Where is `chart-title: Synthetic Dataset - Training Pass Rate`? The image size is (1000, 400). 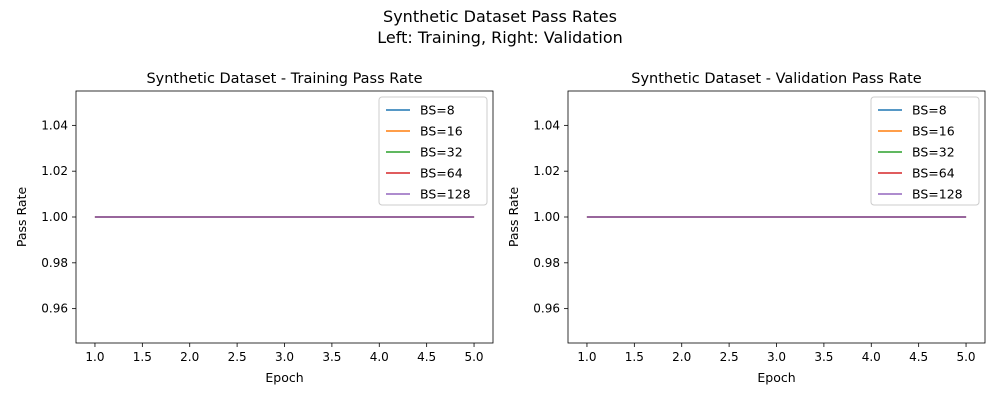
chart-title: Synthetic Dataset - Training Pass Rate is located at coordinates (284, 79).